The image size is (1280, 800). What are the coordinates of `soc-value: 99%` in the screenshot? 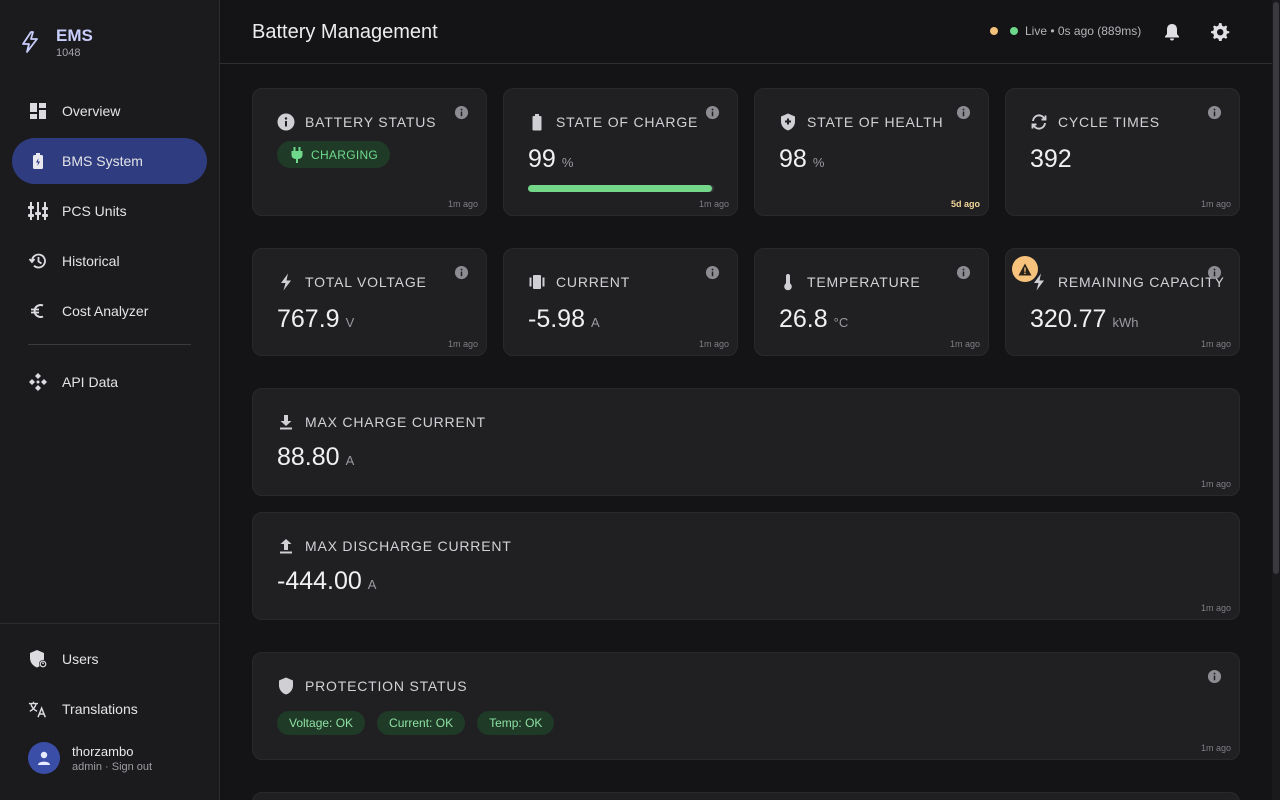 It's located at (551, 159).